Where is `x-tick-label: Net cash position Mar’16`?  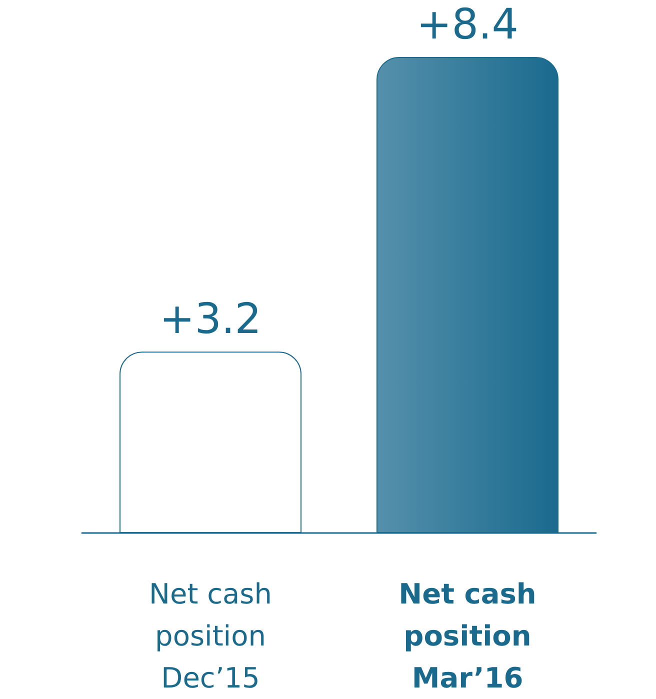
x-tick-label: Net cash position Mar’16 is located at coordinates (467, 636).